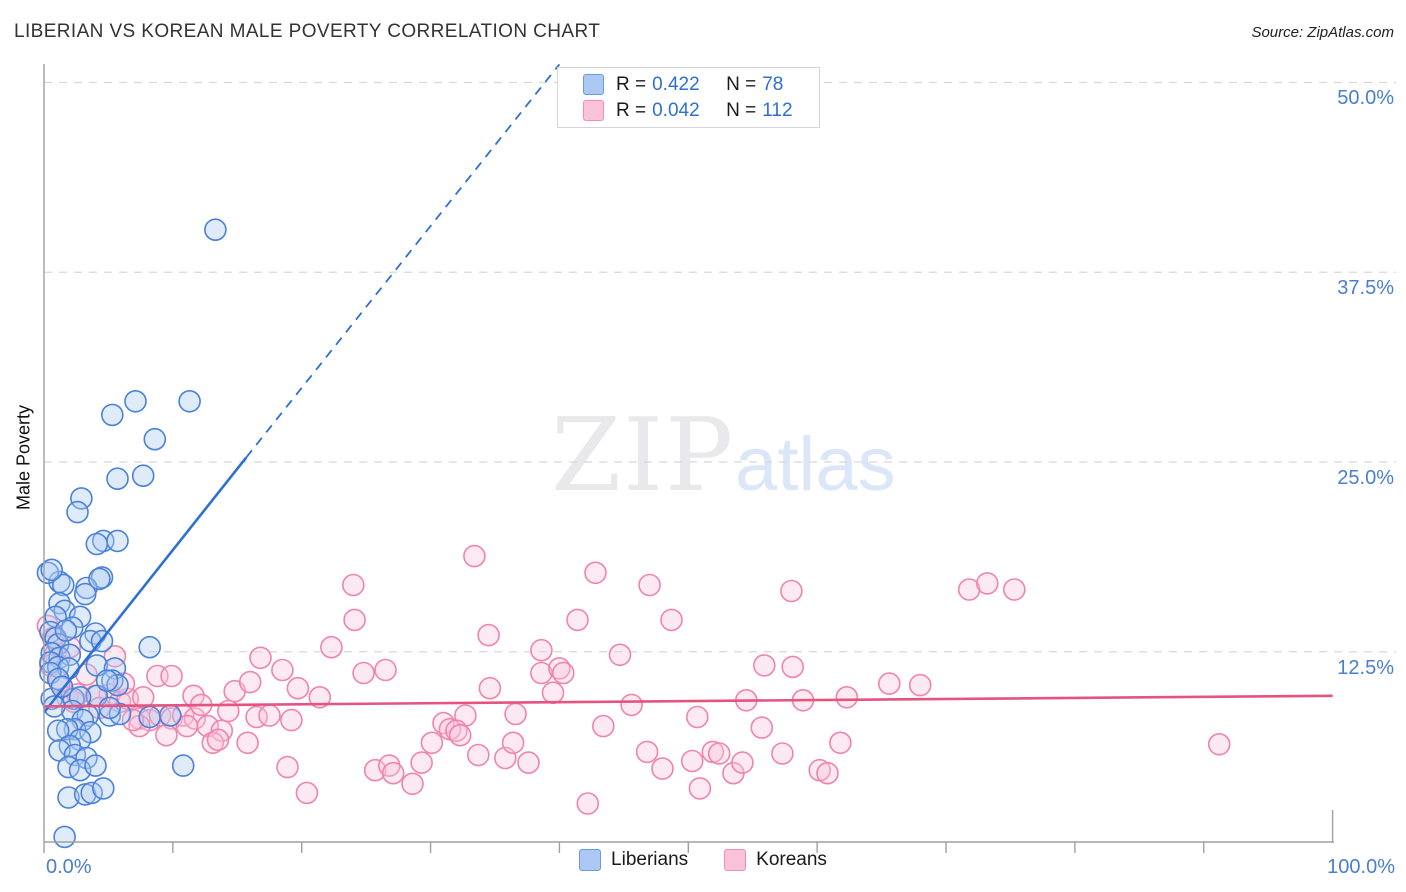 This screenshot has height=892, width=1406. Describe the element at coordinates (777, 110) in the screenshot. I see `n-value: 112` at that location.